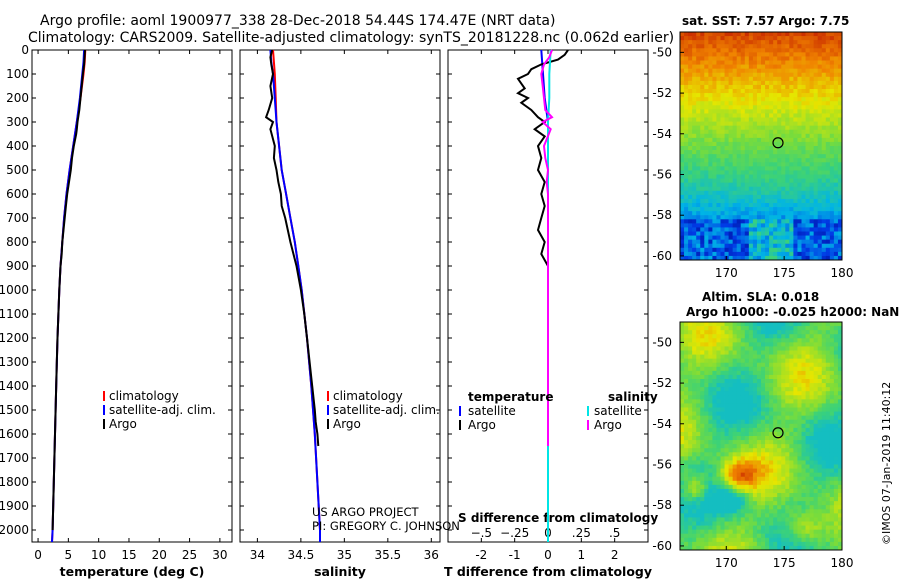 The width and height of the screenshot is (900, 580). Describe the element at coordinates (581, 533) in the screenshot. I see `s-tick-label: .25` at that location.